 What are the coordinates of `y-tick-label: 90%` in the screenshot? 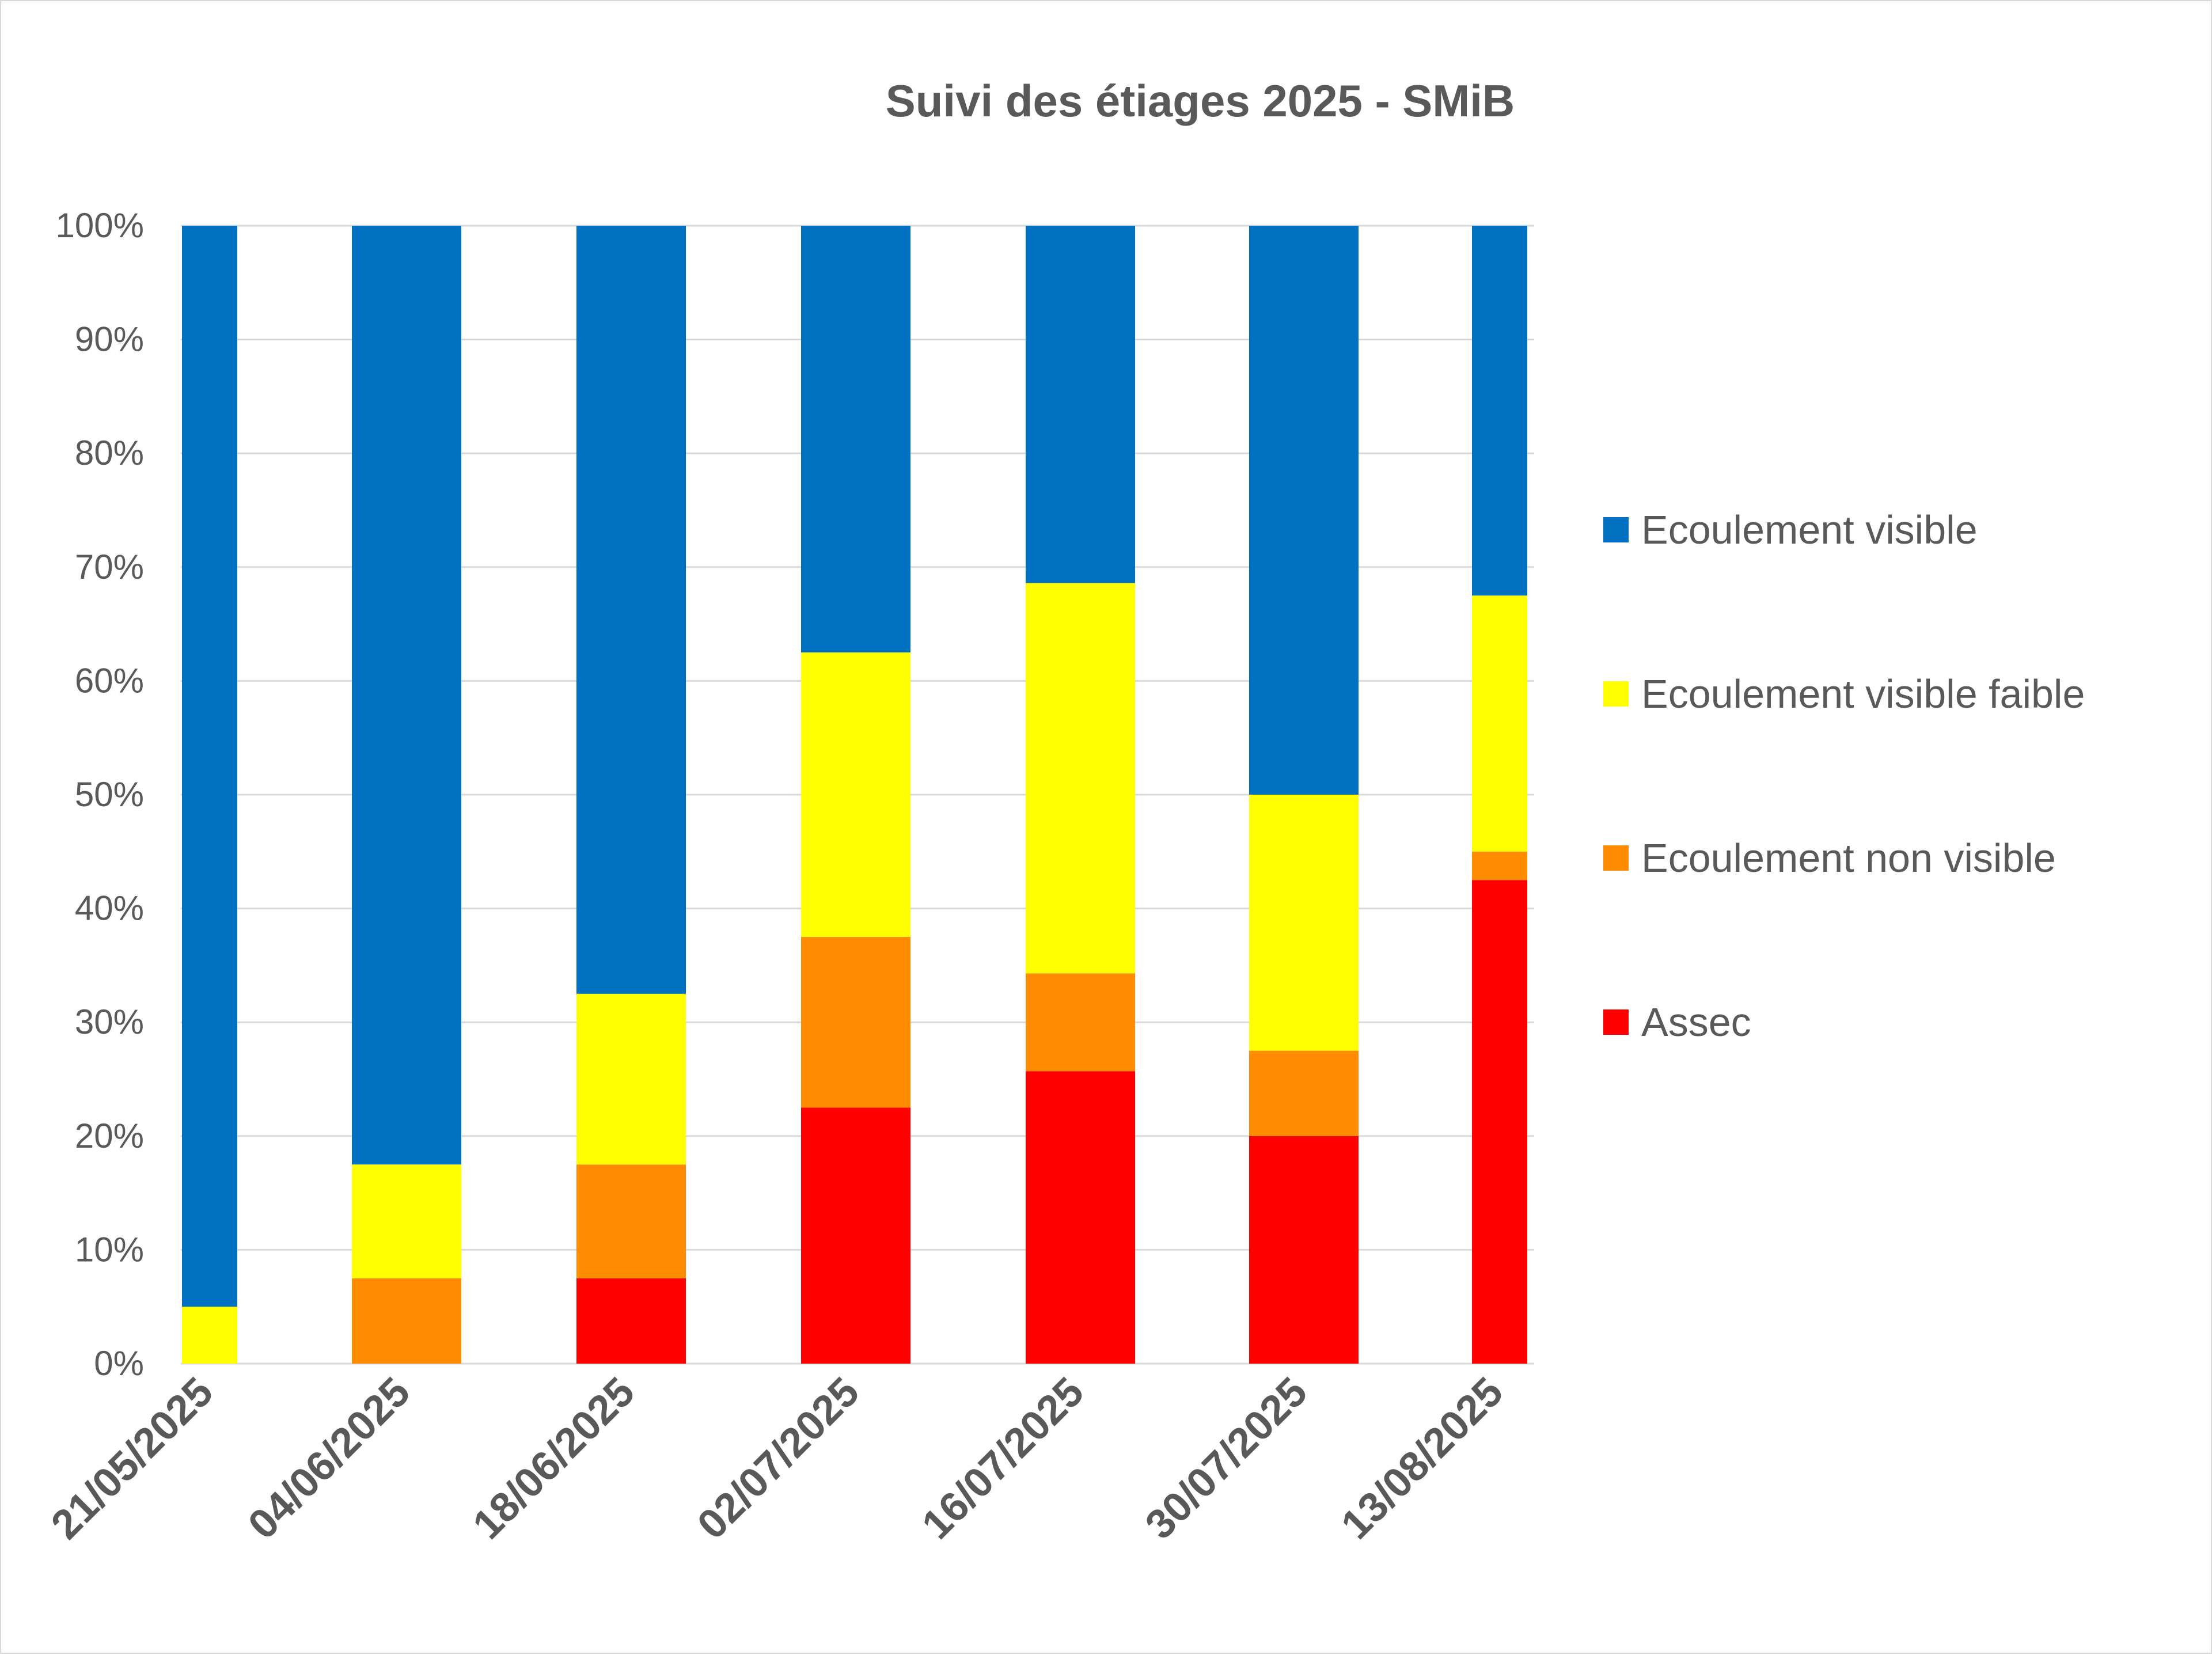 It's located at (110, 339).